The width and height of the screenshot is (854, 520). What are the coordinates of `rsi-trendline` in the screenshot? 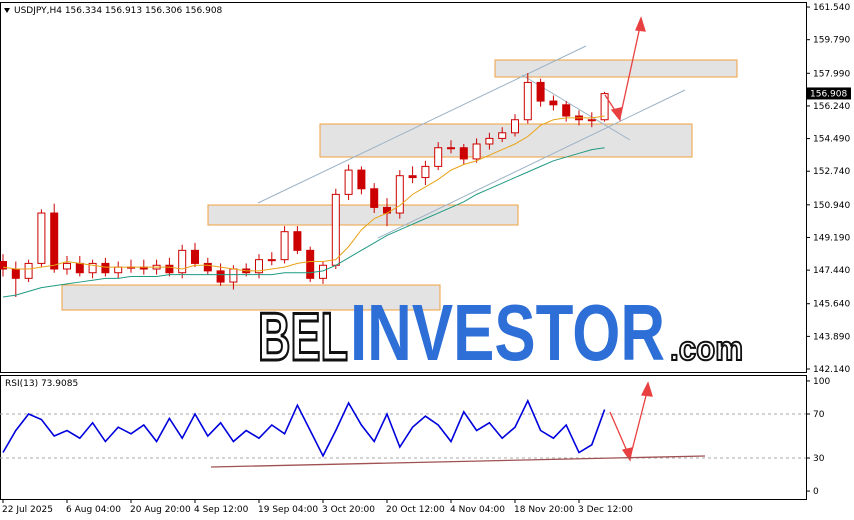 It's located at (458, 461).